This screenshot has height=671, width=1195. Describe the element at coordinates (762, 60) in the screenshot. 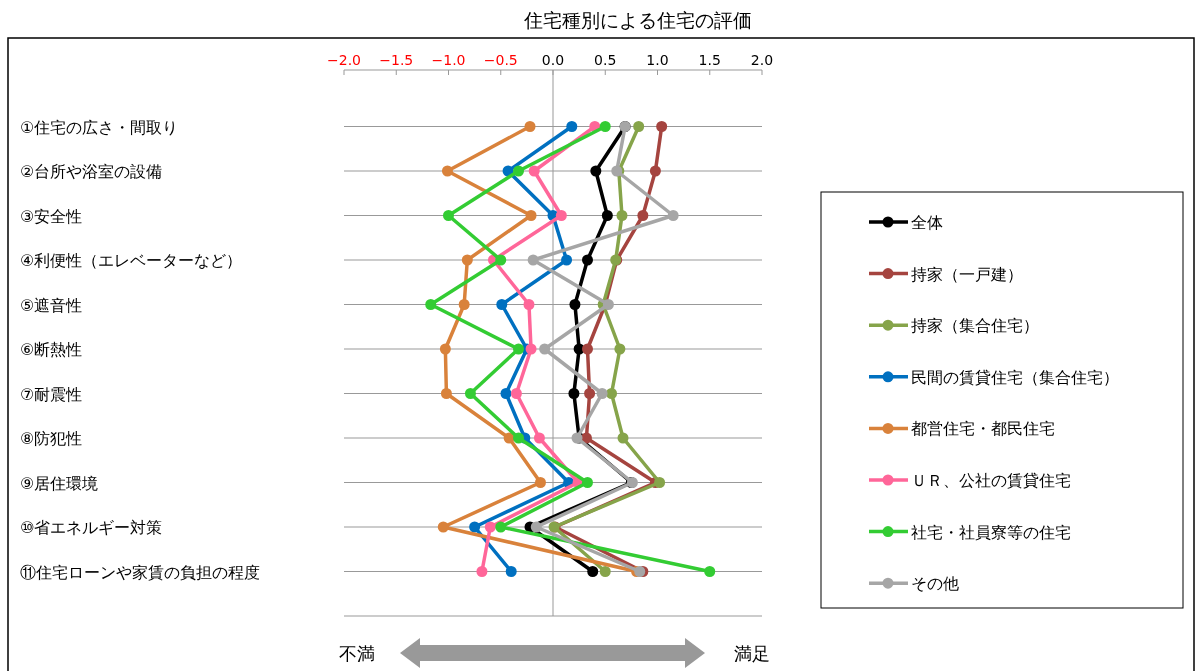

I see `x-tick-label: 2.0` at that location.